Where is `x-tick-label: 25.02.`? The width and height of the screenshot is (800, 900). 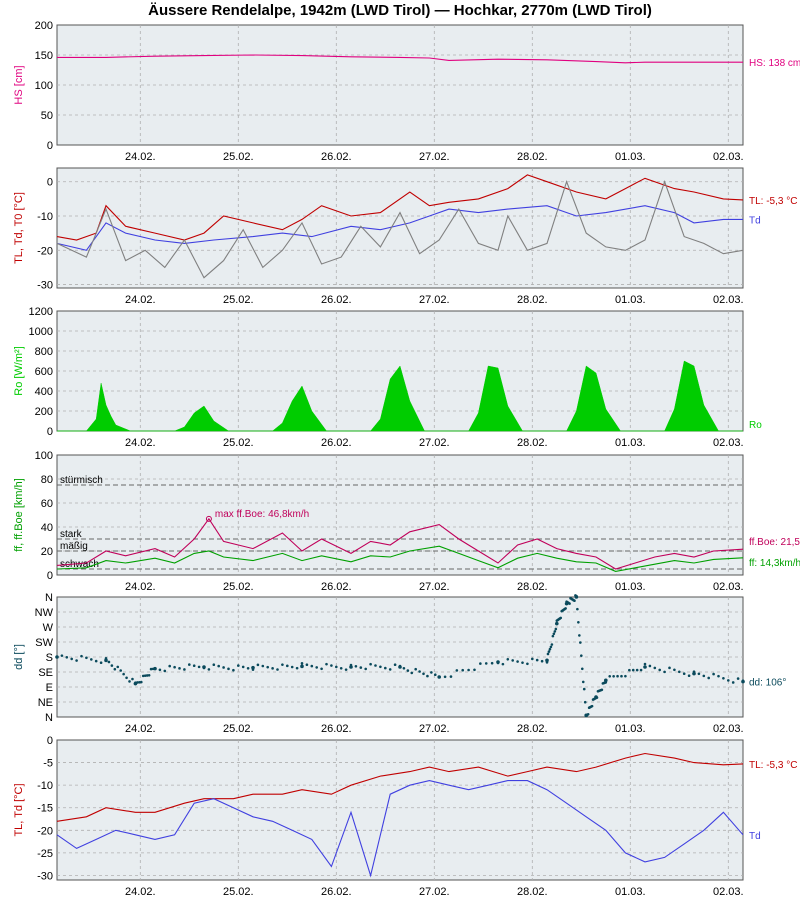
x-tick-label: 25.02. is located at coordinates (238, 729).